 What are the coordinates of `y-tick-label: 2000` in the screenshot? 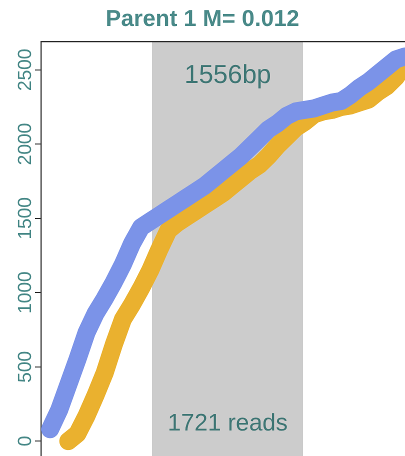 It's located at (25, 144).